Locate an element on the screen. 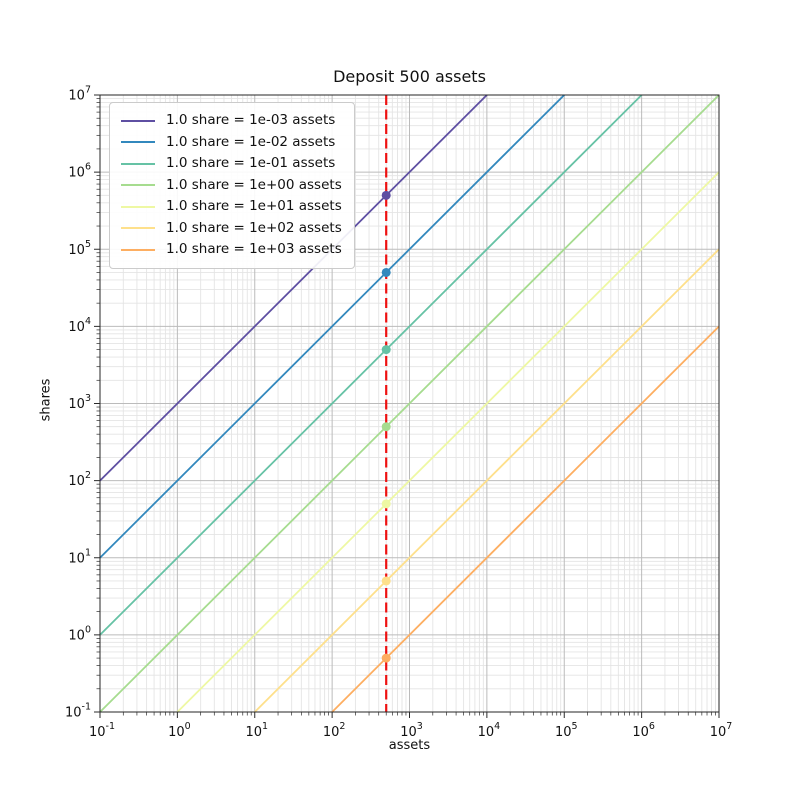 Image resolution: width=800 pixels, height=800 pixels. x-axis-label: assets is located at coordinates (409, 745).